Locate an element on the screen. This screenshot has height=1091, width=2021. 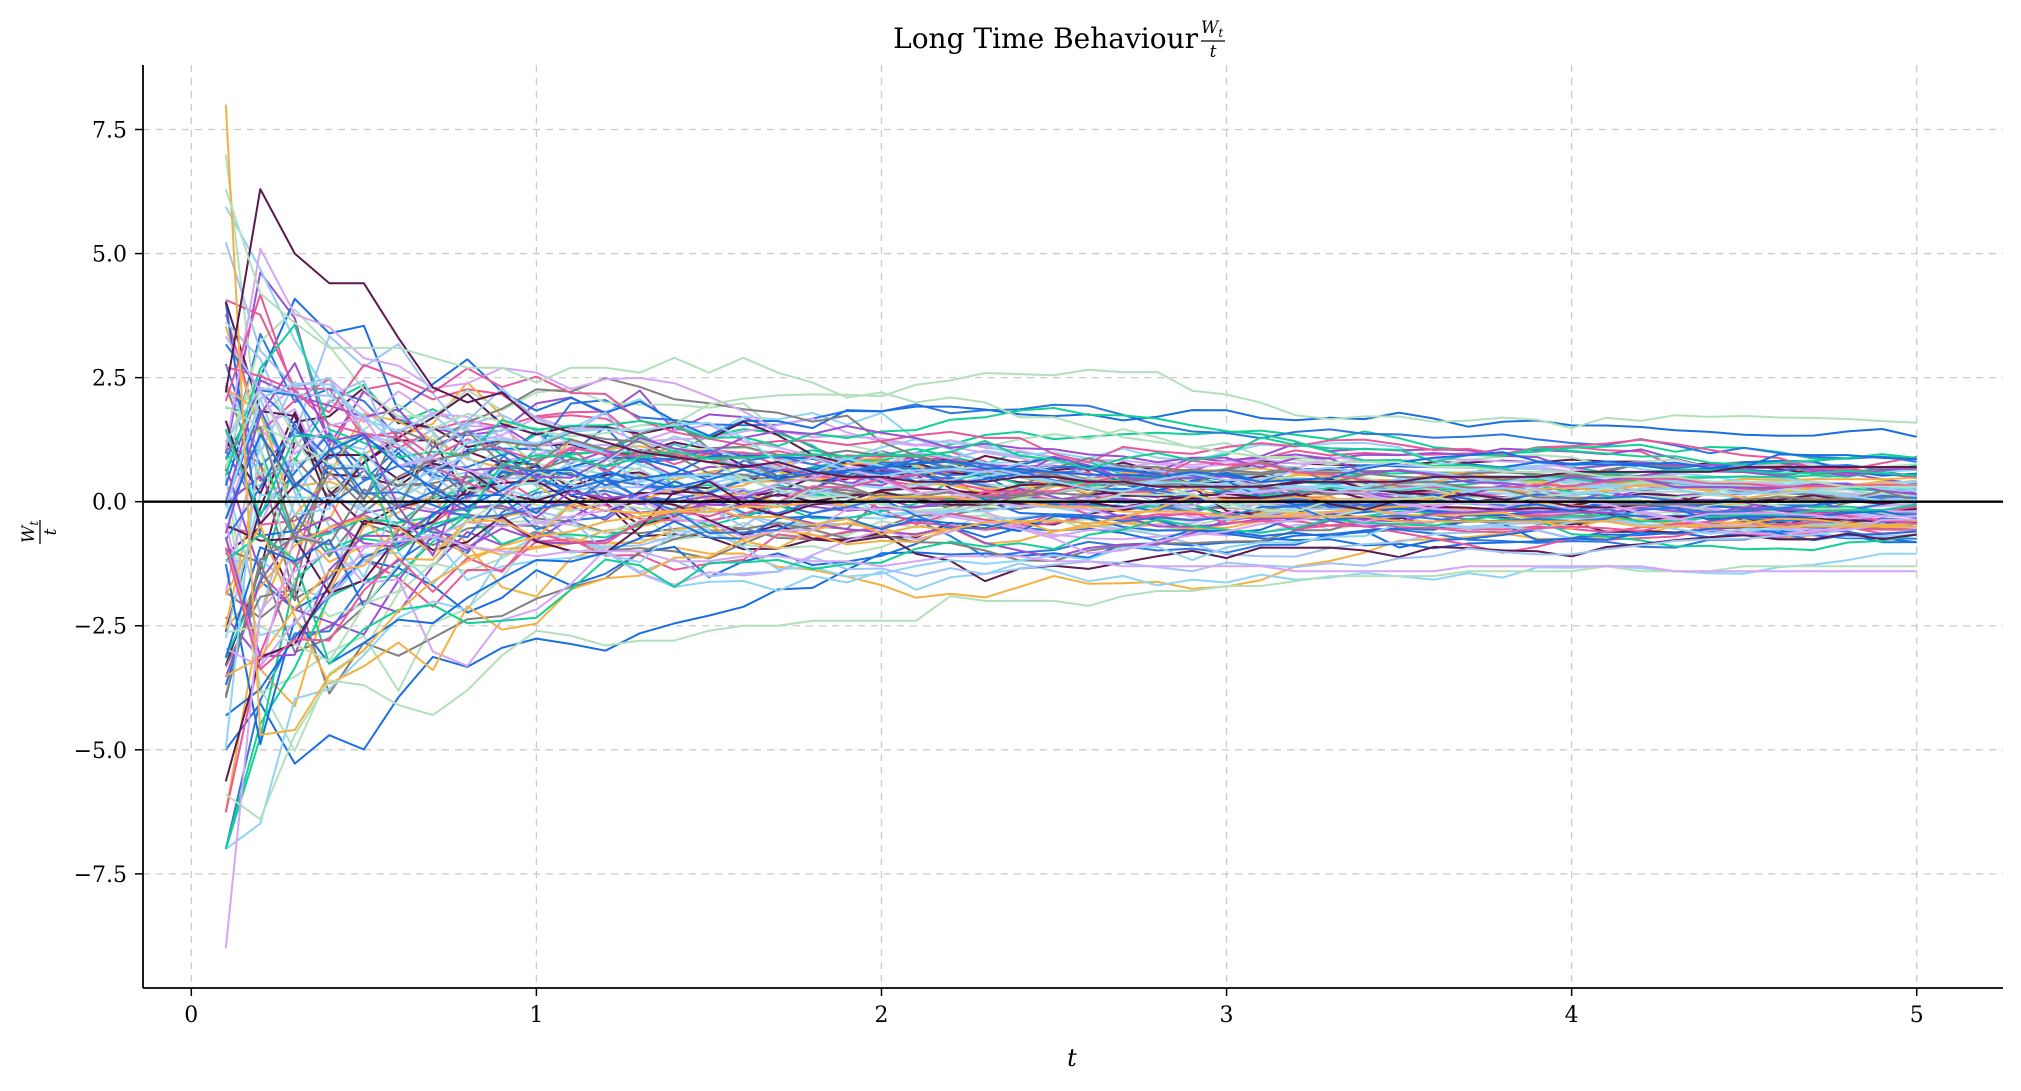
y-tick-label: −5.0 is located at coordinates (100, 751).